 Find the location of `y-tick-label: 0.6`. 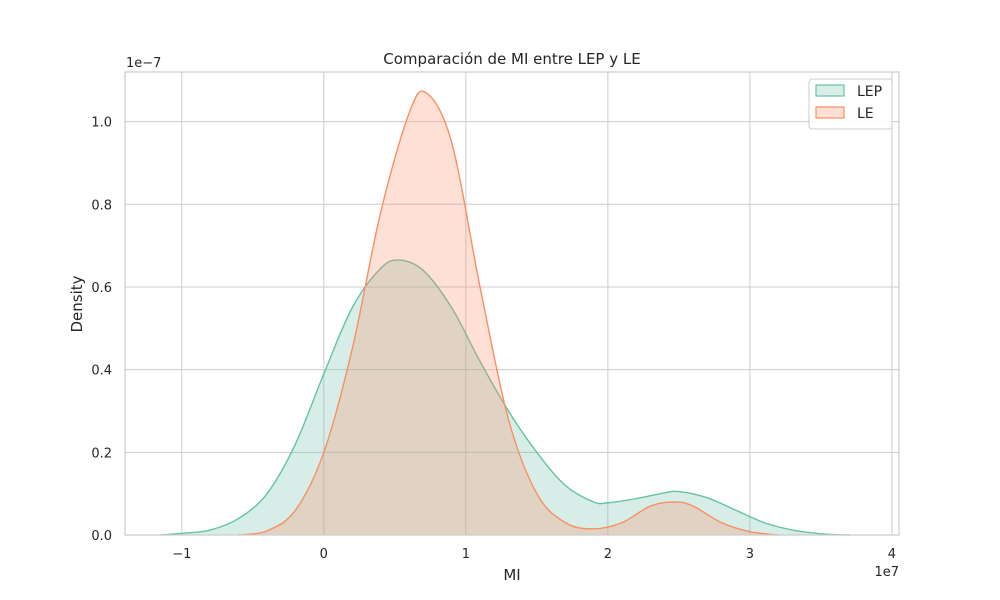

y-tick-label: 0.6 is located at coordinates (101, 288).